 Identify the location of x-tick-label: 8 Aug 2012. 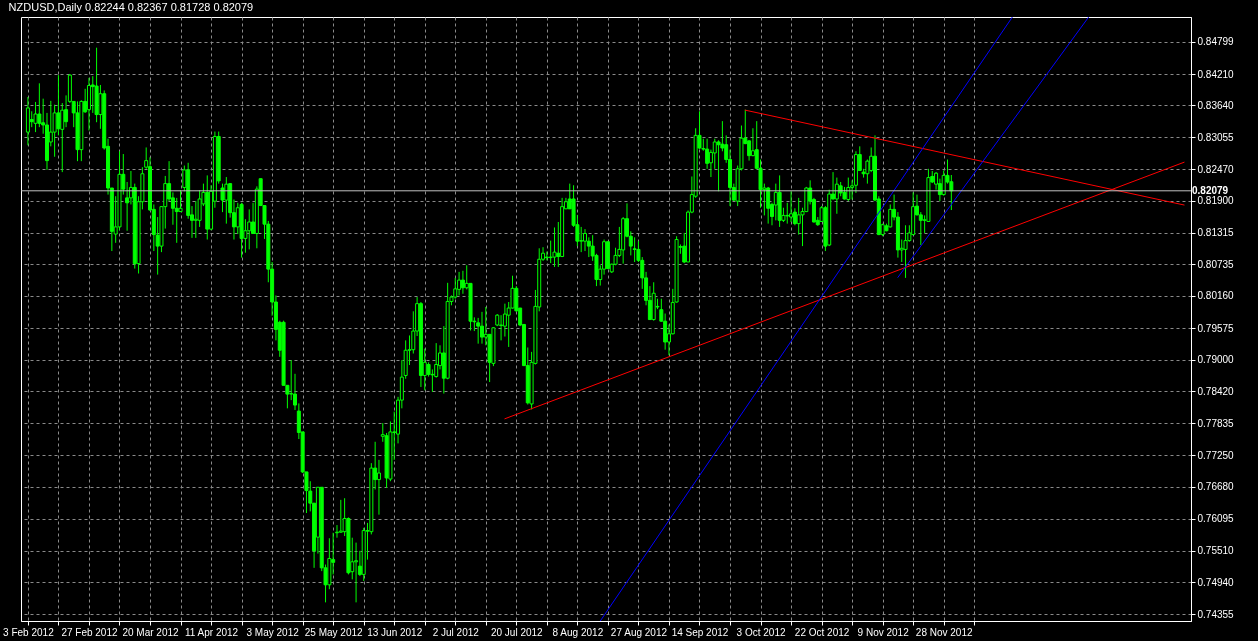
(578, 632).